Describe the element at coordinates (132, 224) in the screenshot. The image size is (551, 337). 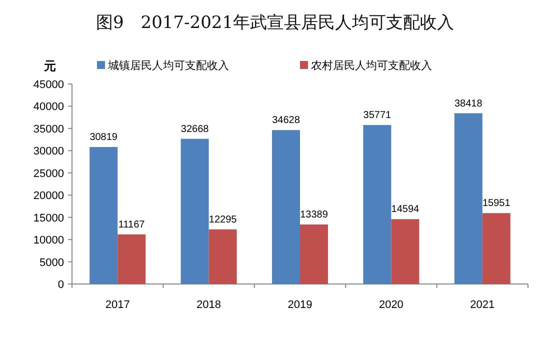
I see `data-label: 11167` at that location.